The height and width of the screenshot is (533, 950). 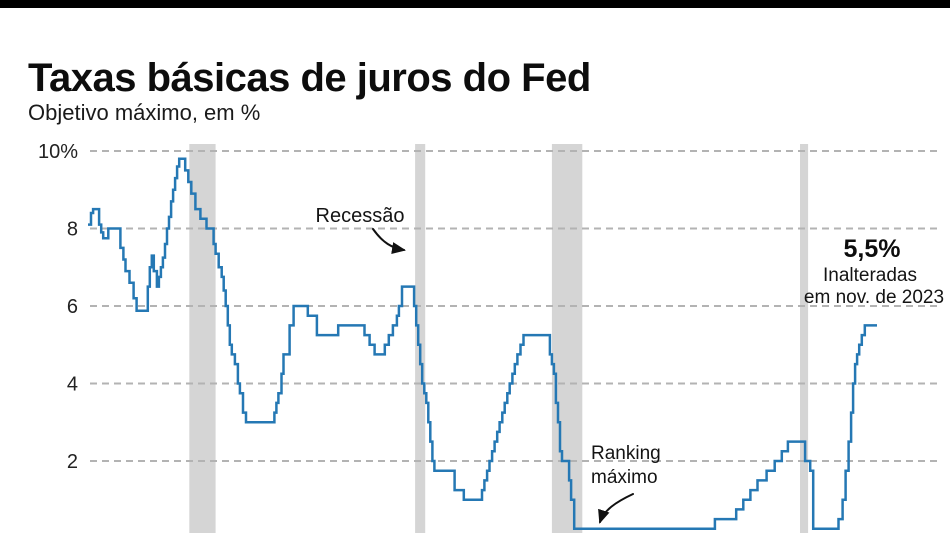 I want to click on chart-title: Taxas básicas de juros do Fed, so click(x=309, y=77).